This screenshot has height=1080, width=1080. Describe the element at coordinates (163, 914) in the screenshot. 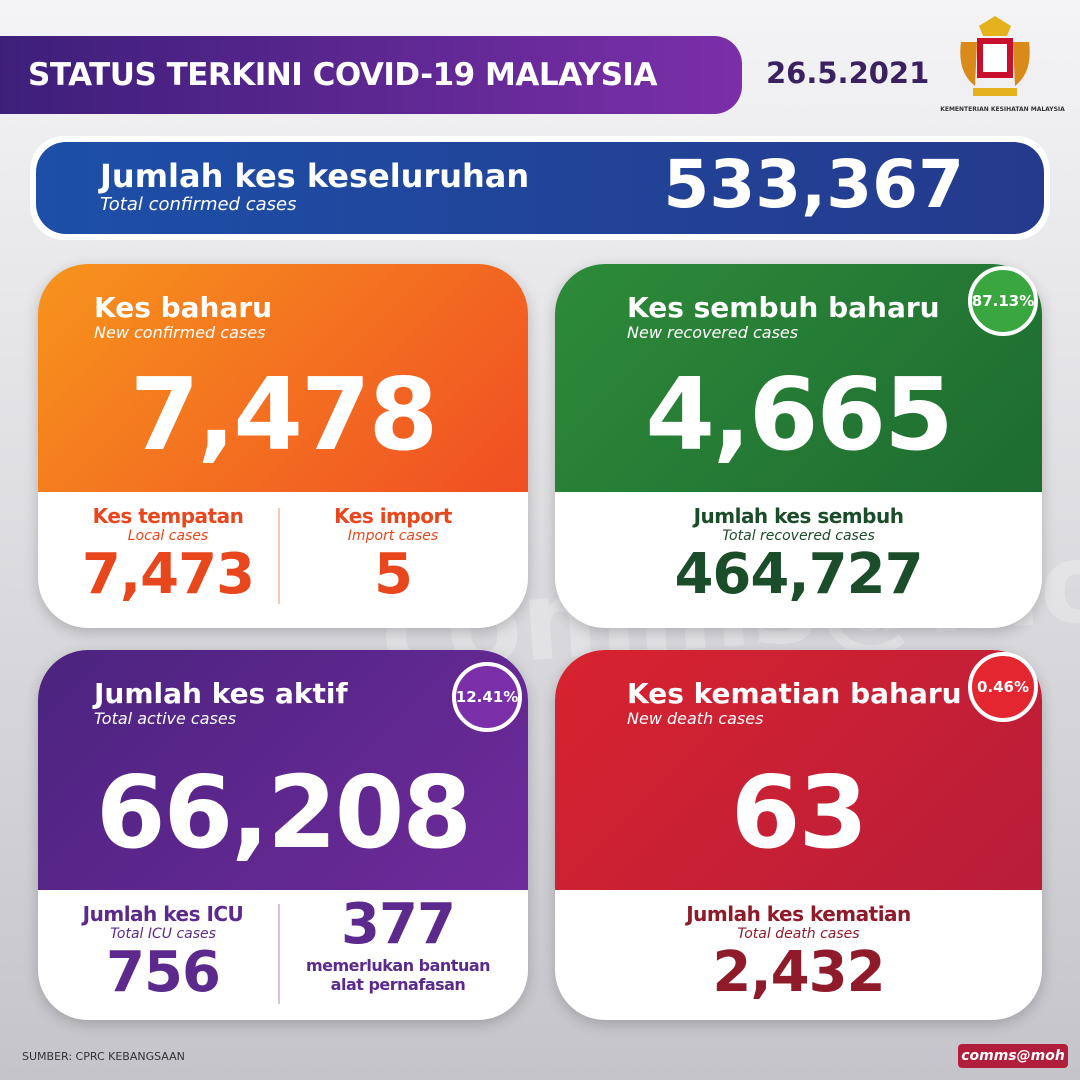

I see `label: Jumlah kes ICU` at that location.